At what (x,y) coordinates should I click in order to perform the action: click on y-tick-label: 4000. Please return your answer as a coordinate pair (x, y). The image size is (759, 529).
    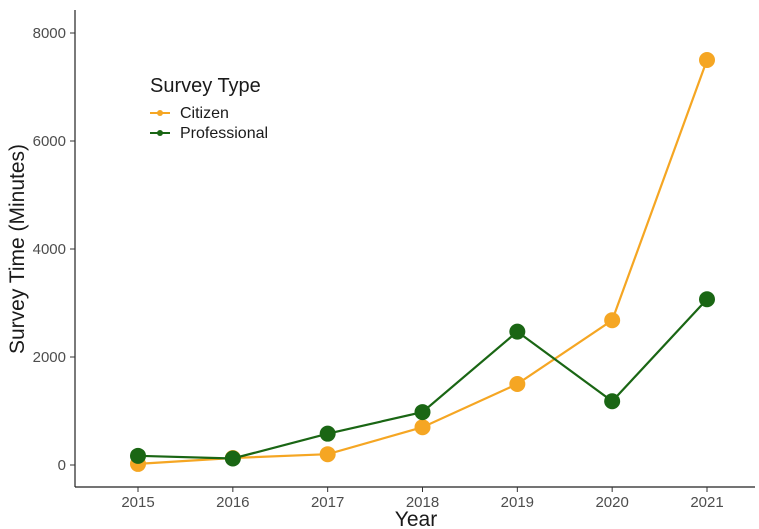
    Looking at the image, I should click on (49, 249).